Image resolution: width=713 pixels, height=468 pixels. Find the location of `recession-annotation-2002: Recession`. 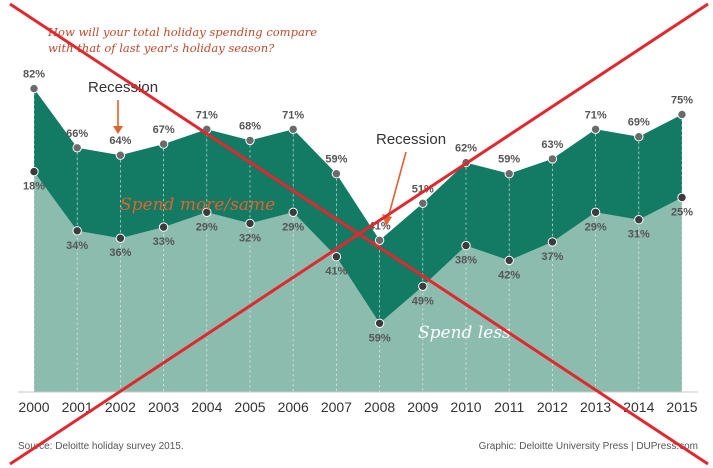

recession-annotation-2002: Recession is located at coordinates (123, 106).